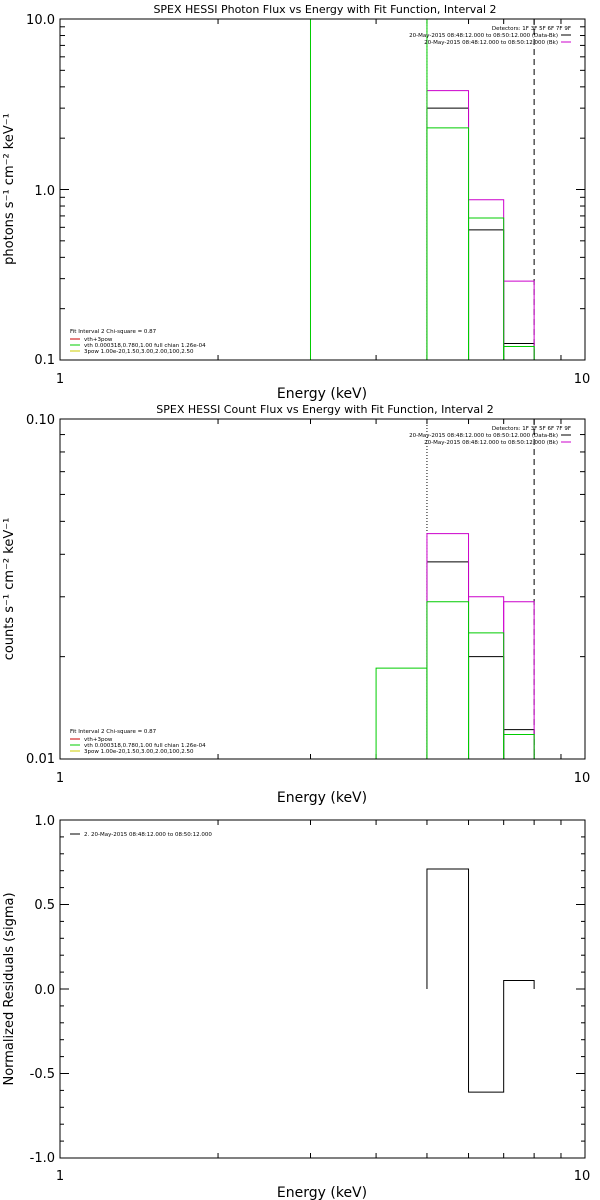  Describe the element at coordinates (98, 340) in the screenshot. I see `photon-fit-entry: vth+3pow` at that location.